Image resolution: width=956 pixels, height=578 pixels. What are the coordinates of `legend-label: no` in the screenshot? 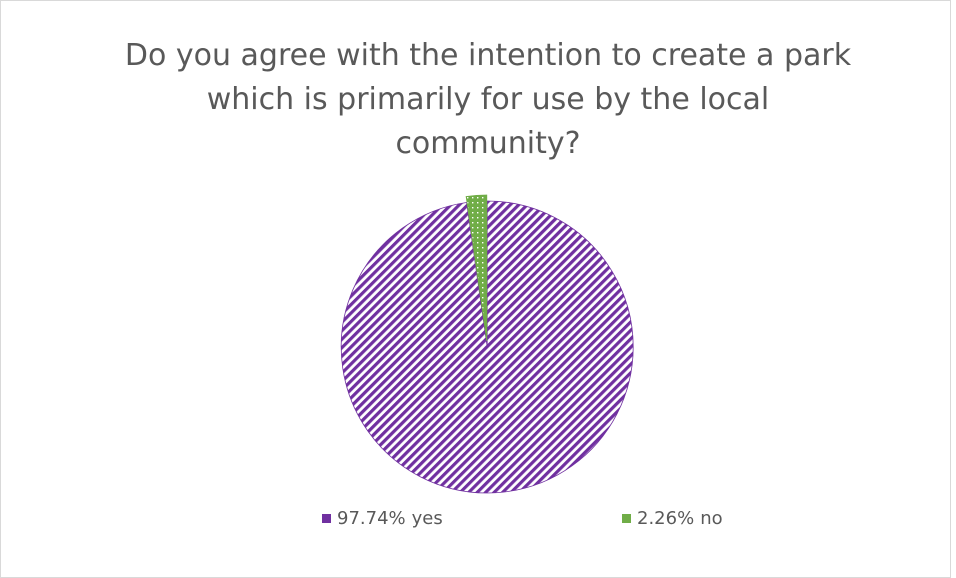 It's located at (711, 518).